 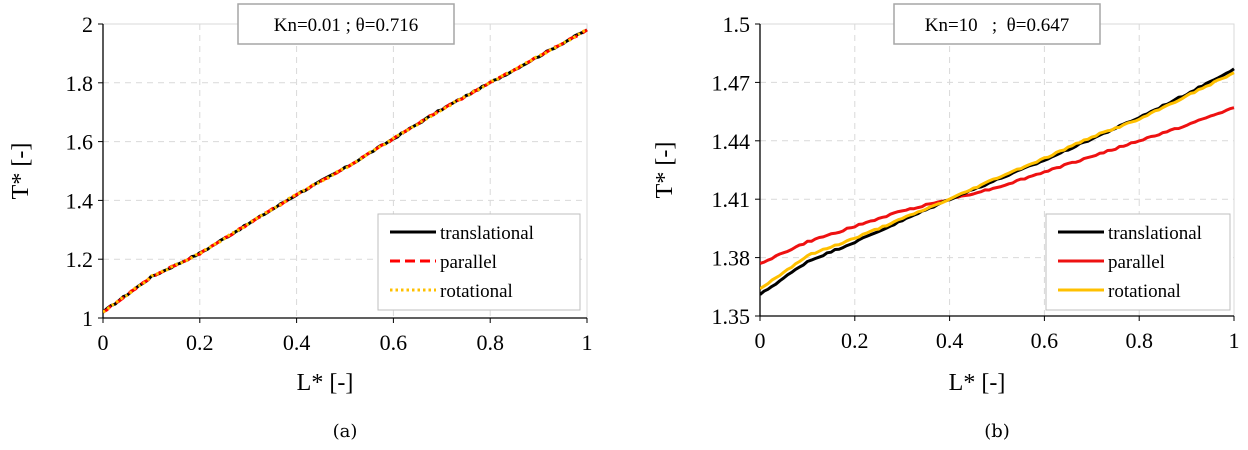 I want to click on legend-box, so click(x=479, y=262).